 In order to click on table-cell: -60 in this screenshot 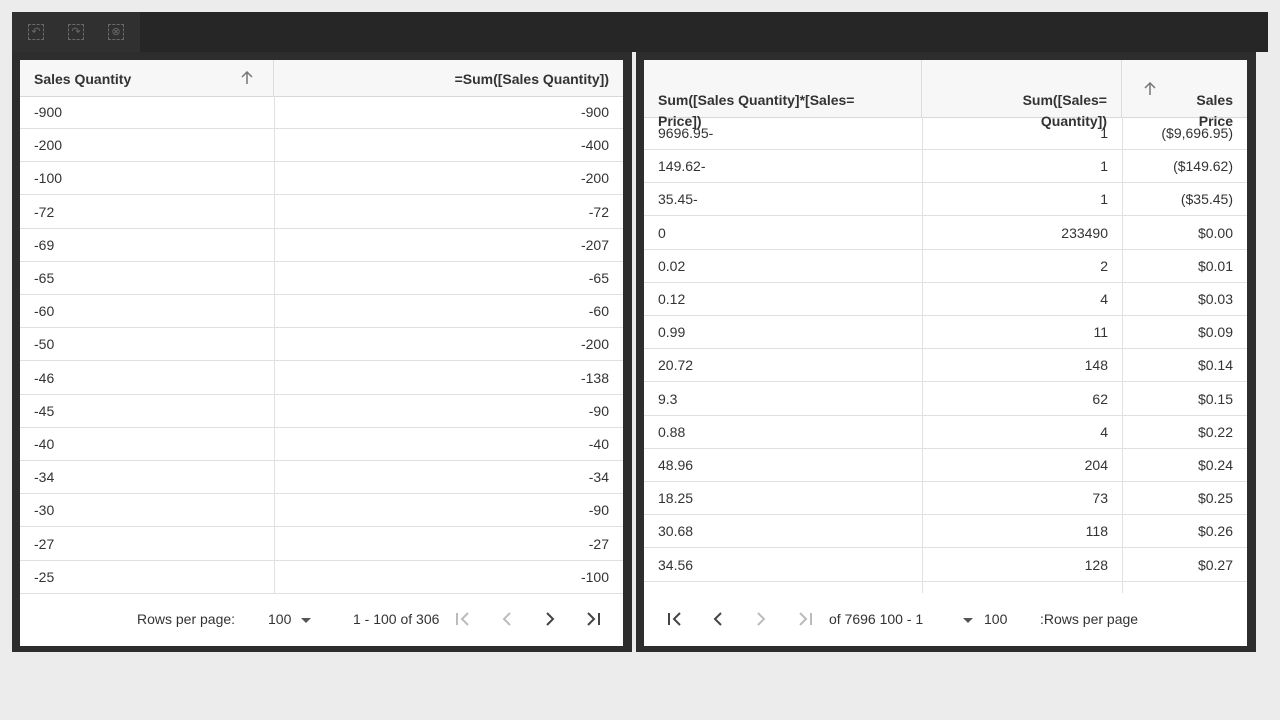, I will do `click(598, 311)`.